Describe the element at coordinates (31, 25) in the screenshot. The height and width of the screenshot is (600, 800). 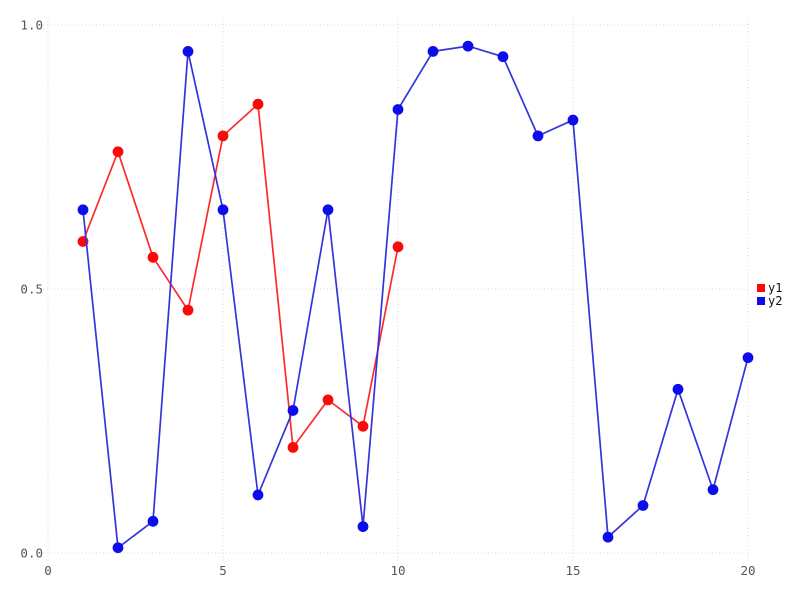
I see `y-tick-label: 1.0` at that location.